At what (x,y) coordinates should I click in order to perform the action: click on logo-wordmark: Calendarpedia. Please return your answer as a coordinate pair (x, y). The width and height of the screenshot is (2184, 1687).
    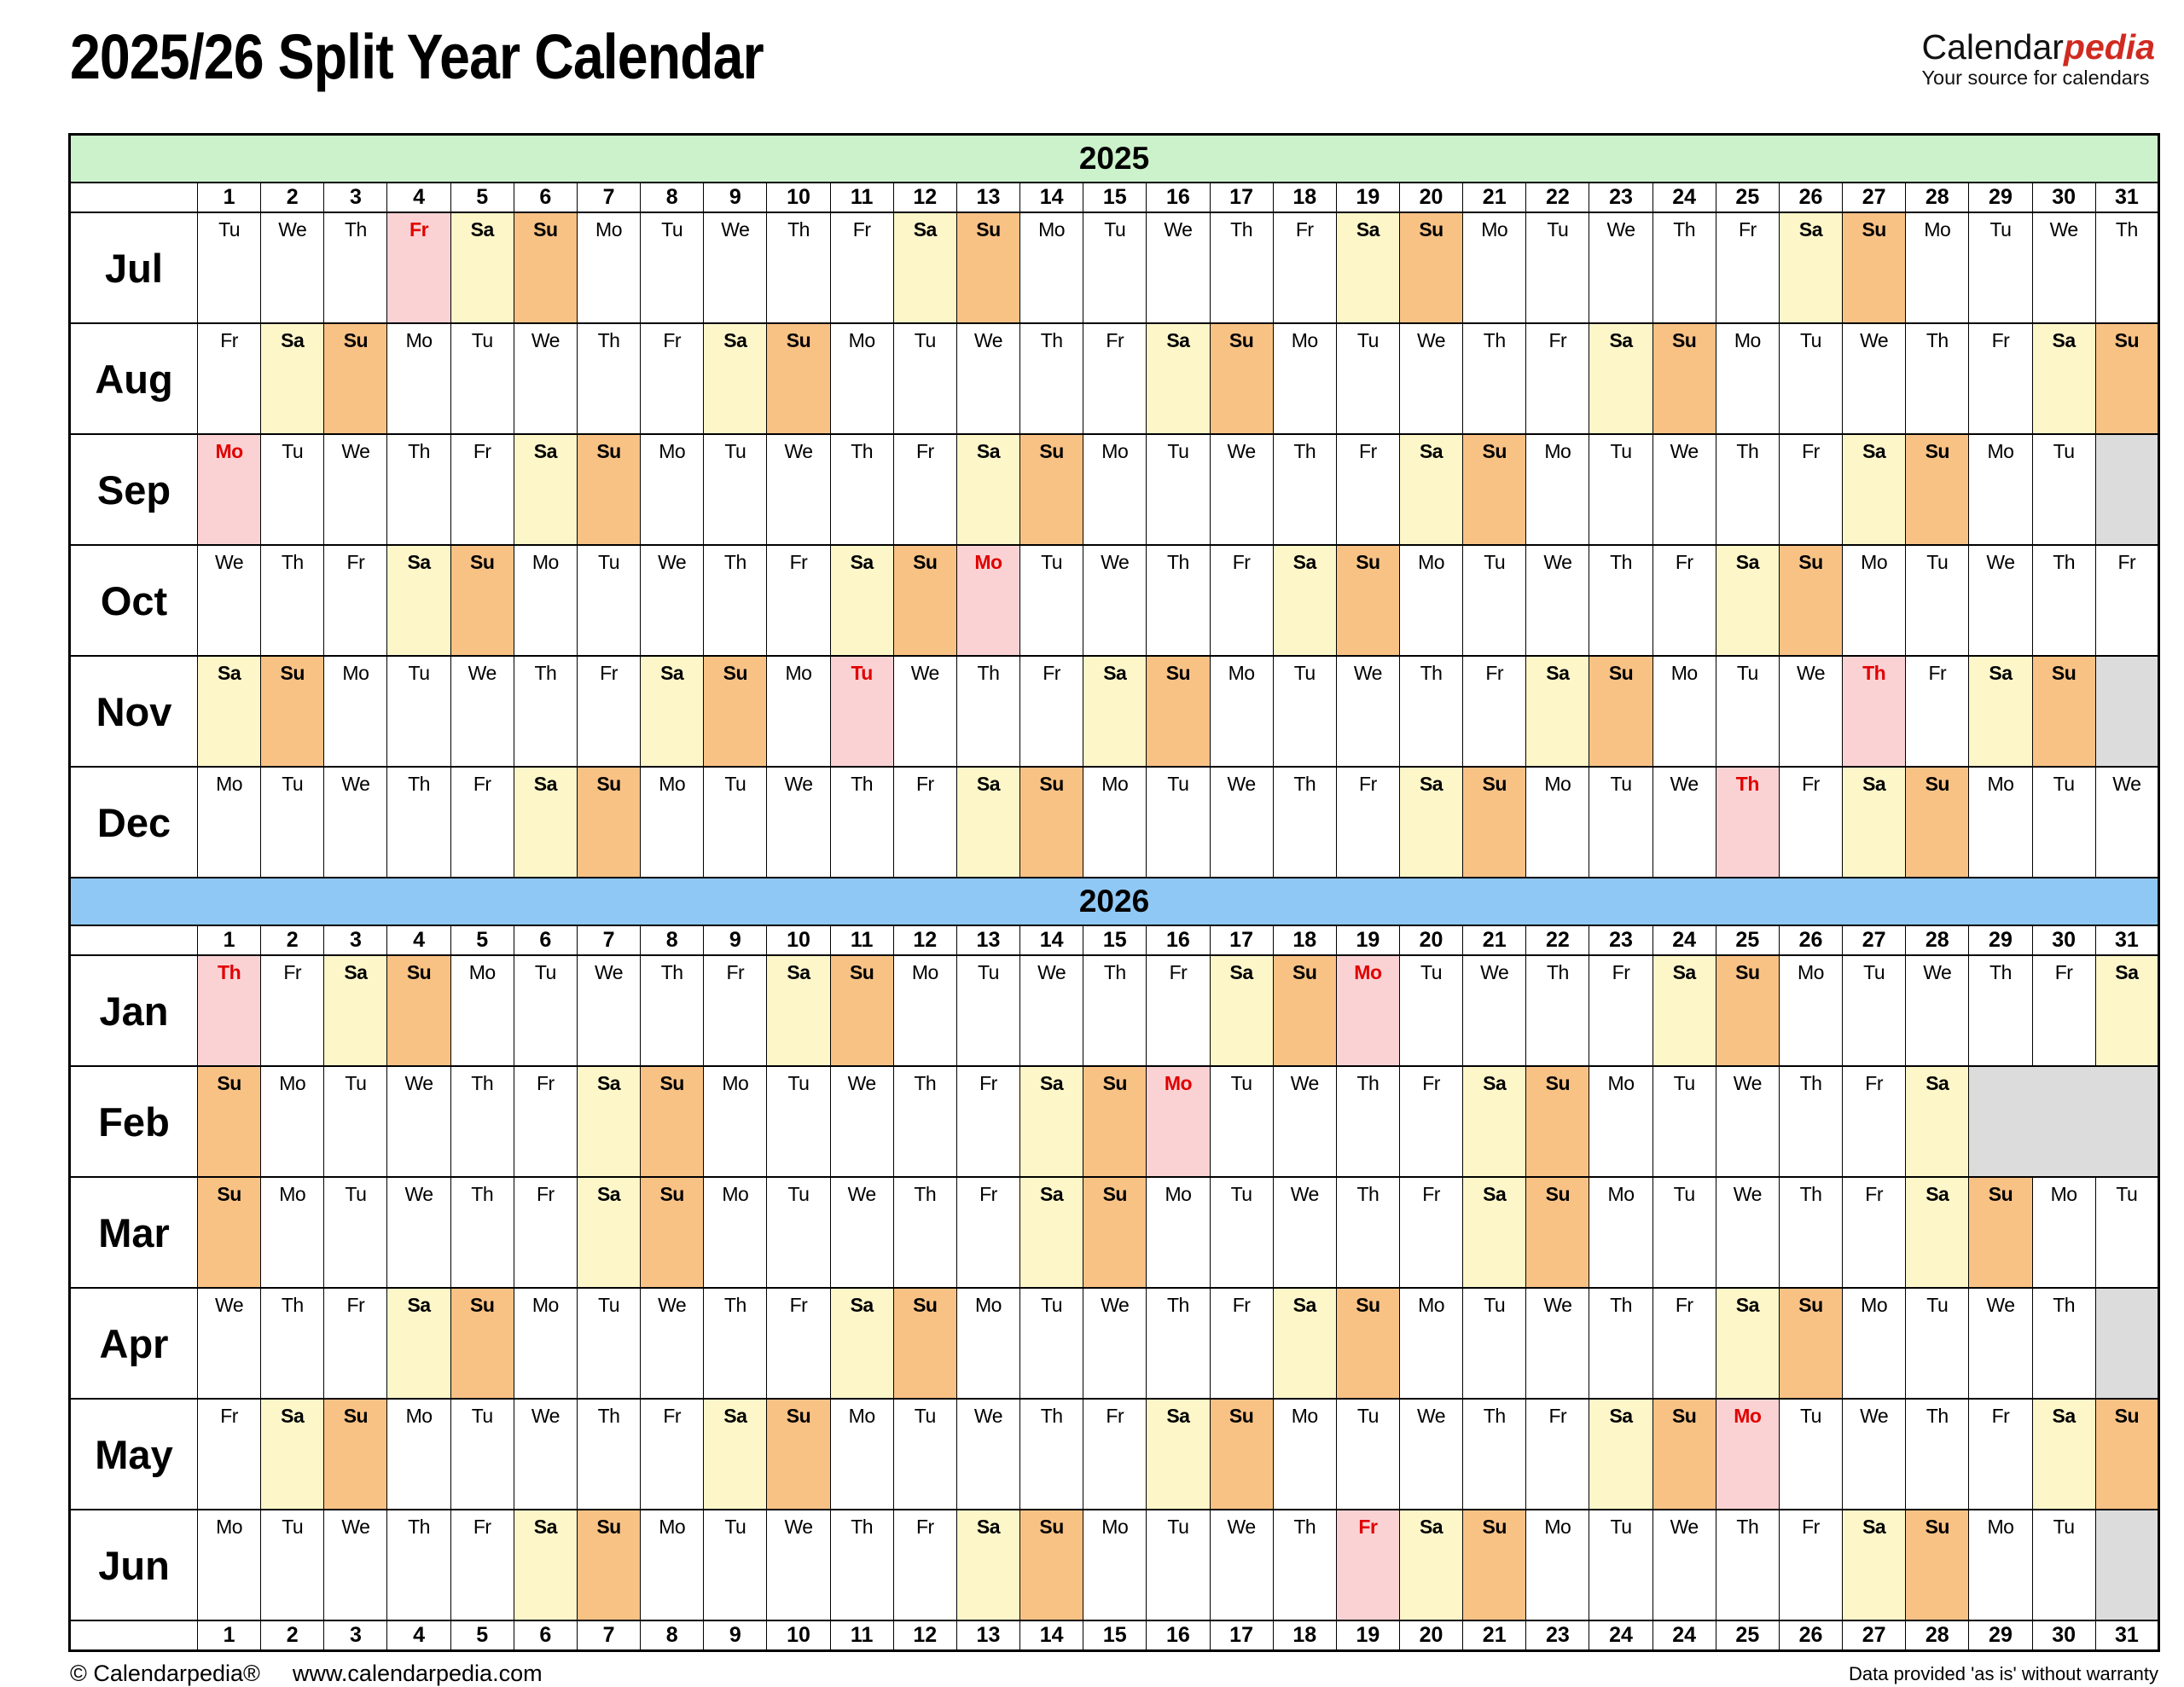
    Looking at the image, I should click on (2039, 47).